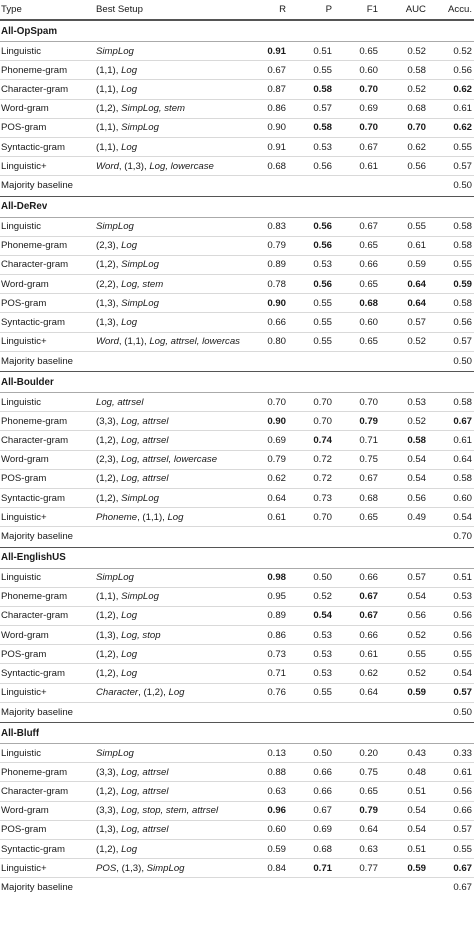 This screenshot has width=474, height=946. What do you see at coordinates (119, 9) in the screenshot?
I see `header-best-setup: Best Setup` at bounding box center [119, 9].